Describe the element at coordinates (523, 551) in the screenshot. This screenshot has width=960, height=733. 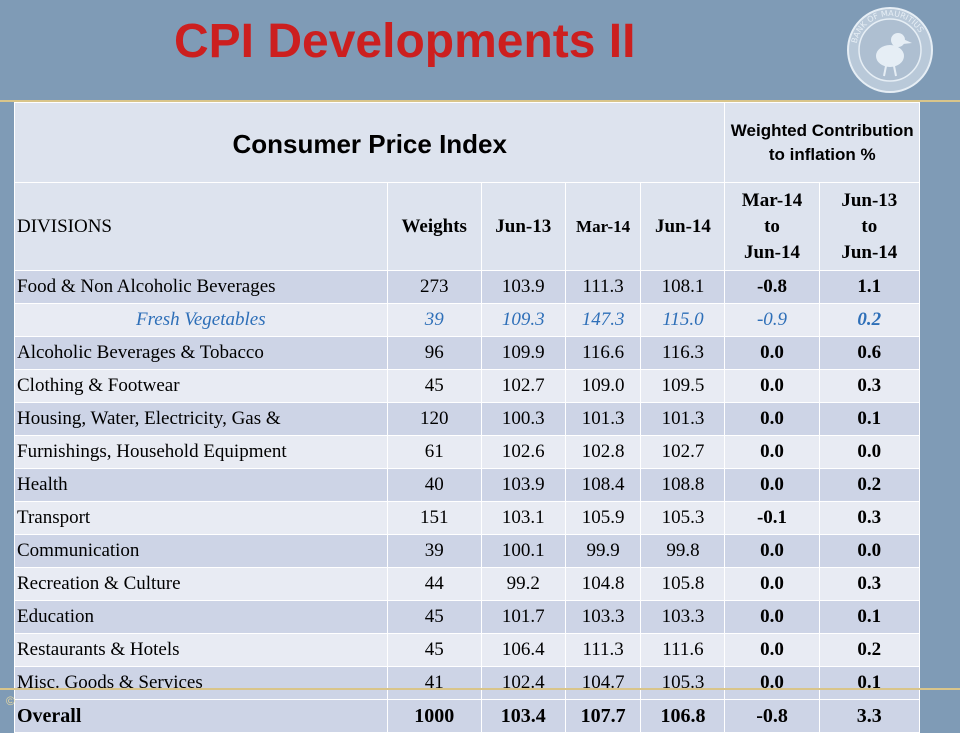
I see `cell-jun13: 100.1` at that location.